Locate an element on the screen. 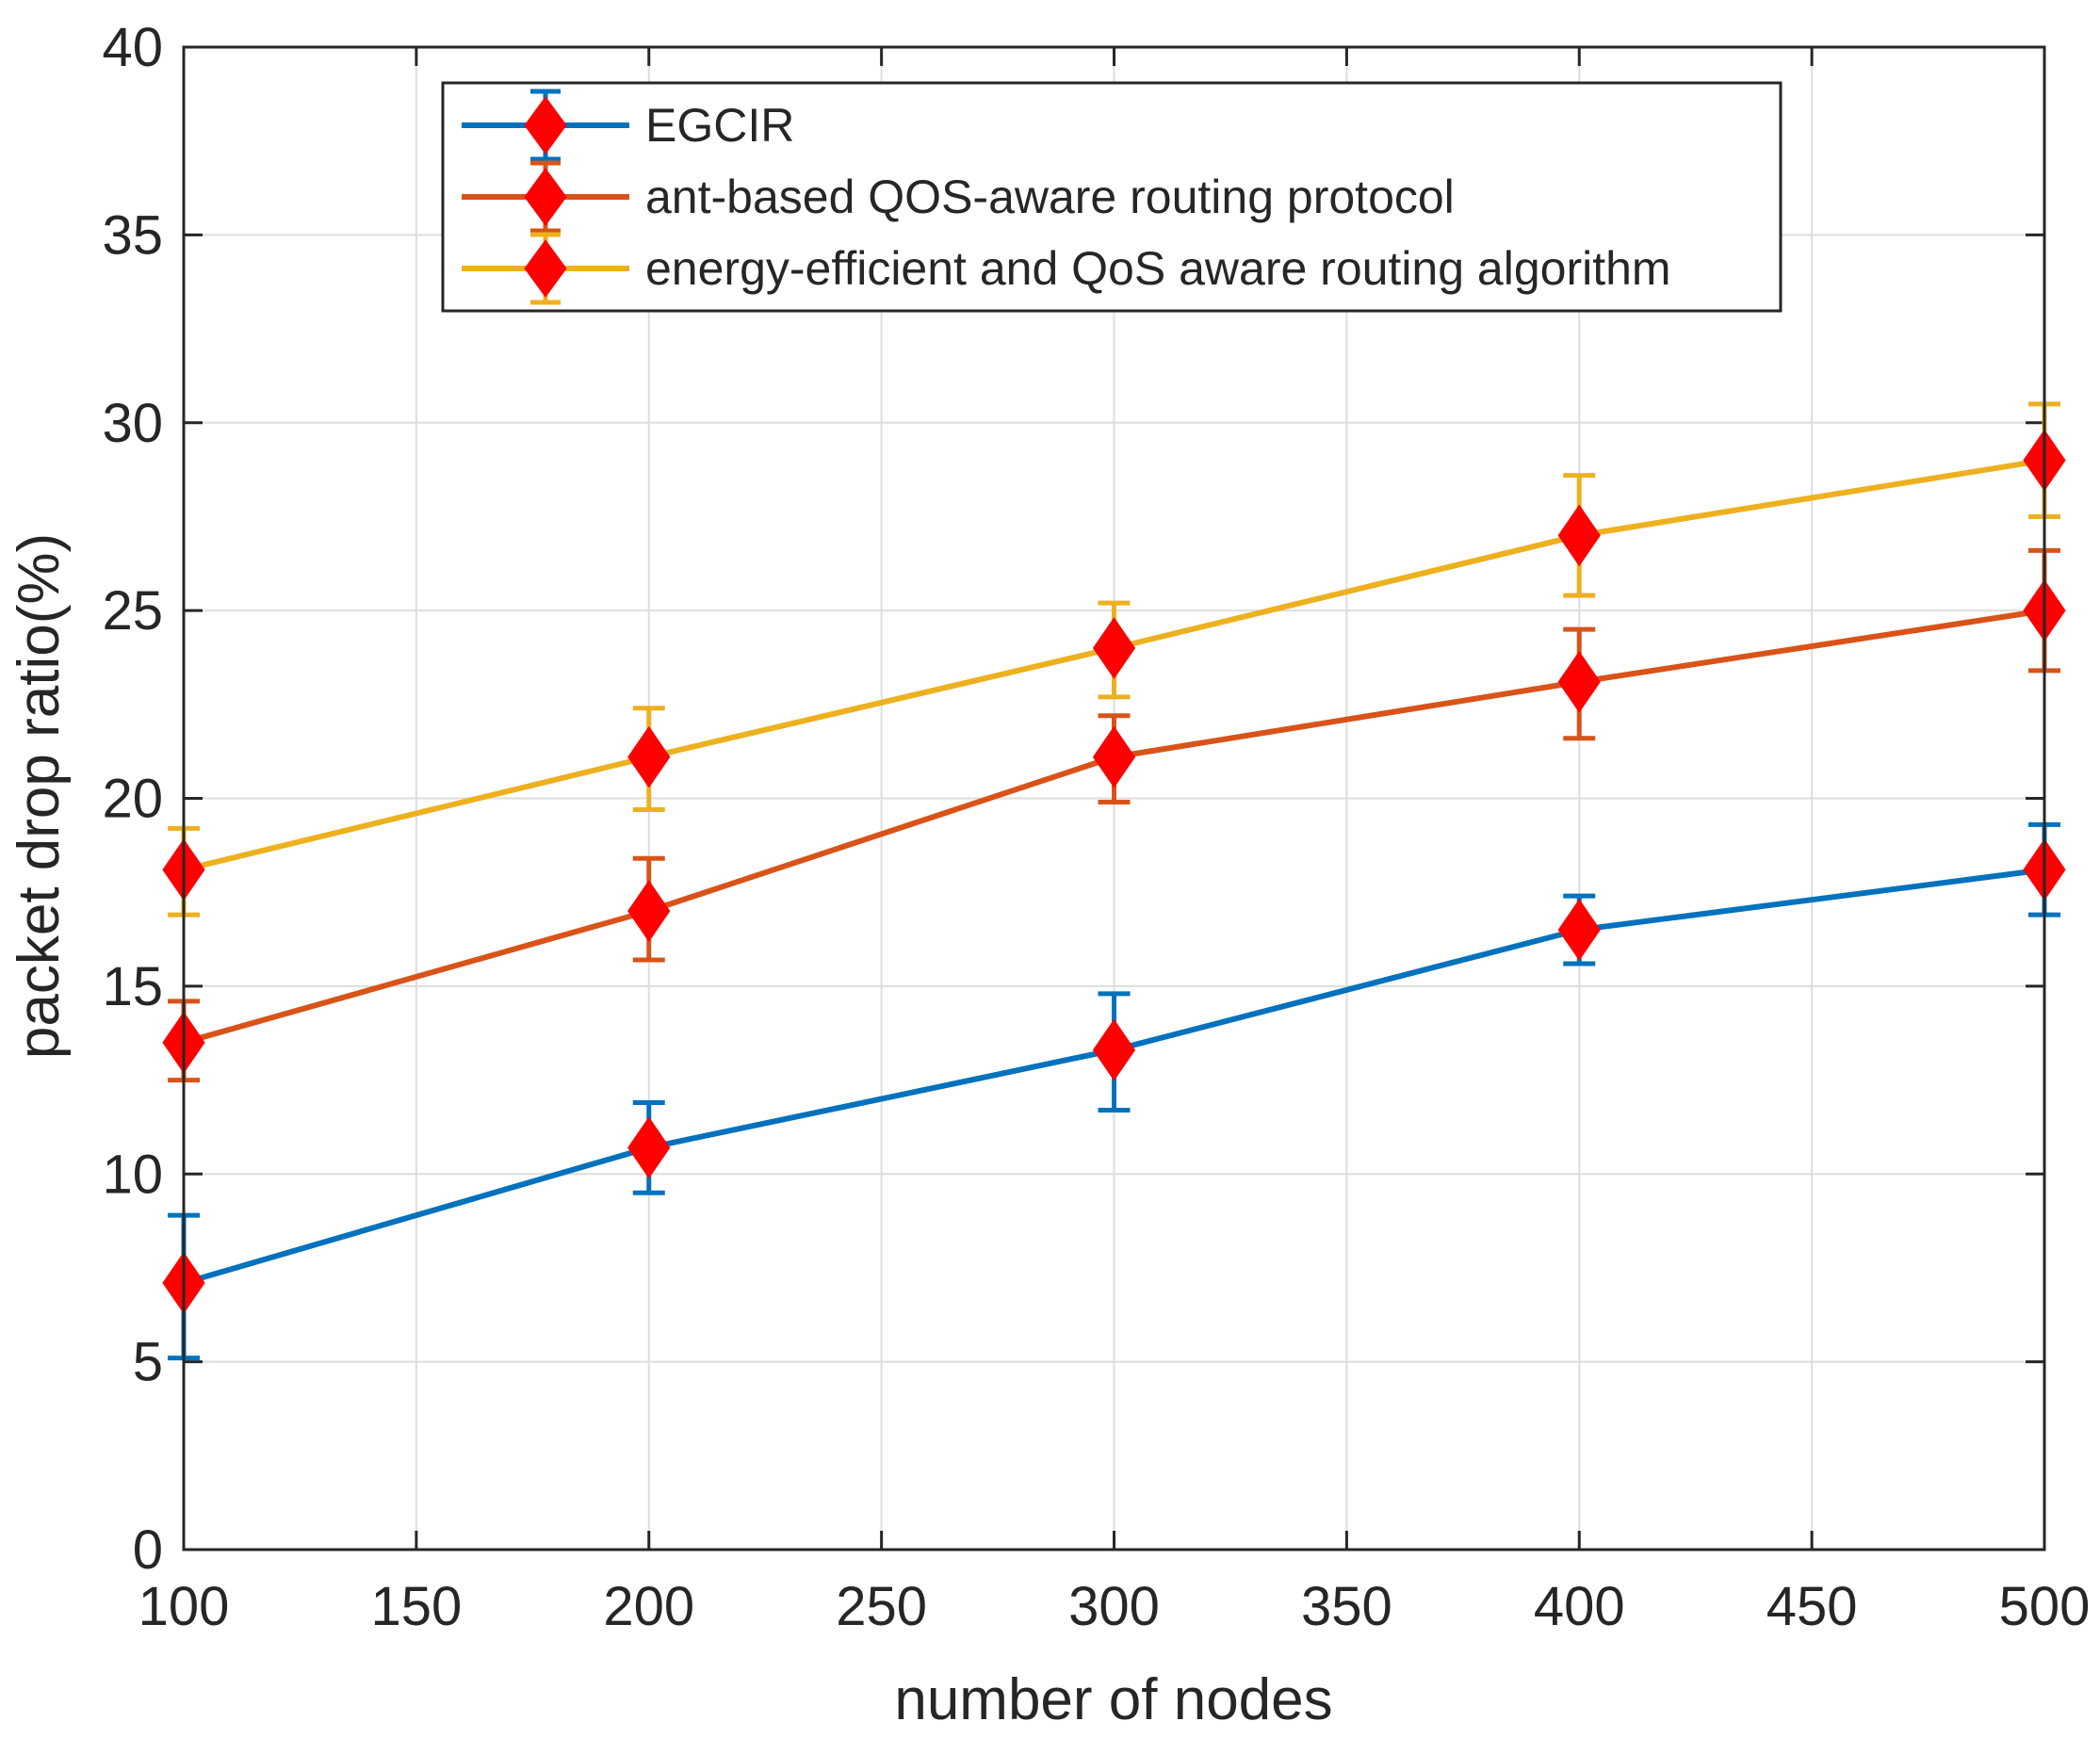  legend-label: EGCIR is located at coordinates (719, 126).